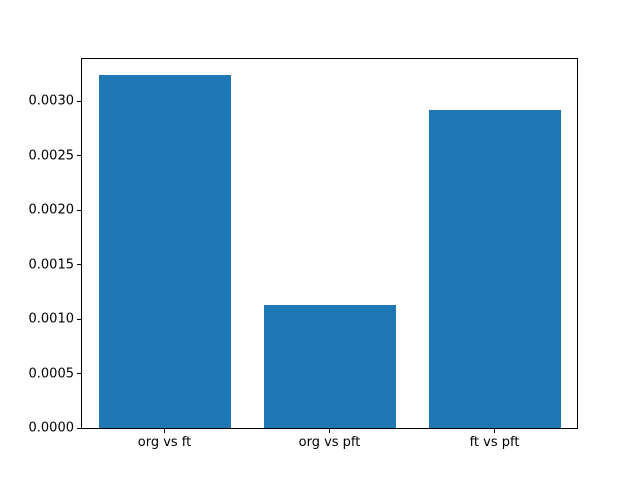 Image resolution: width=640 pixels, height=480 pixels. Describe the element at coordinates (329, 442) in the screenshot. I see `x-tick-label: org vs pft` at that location.